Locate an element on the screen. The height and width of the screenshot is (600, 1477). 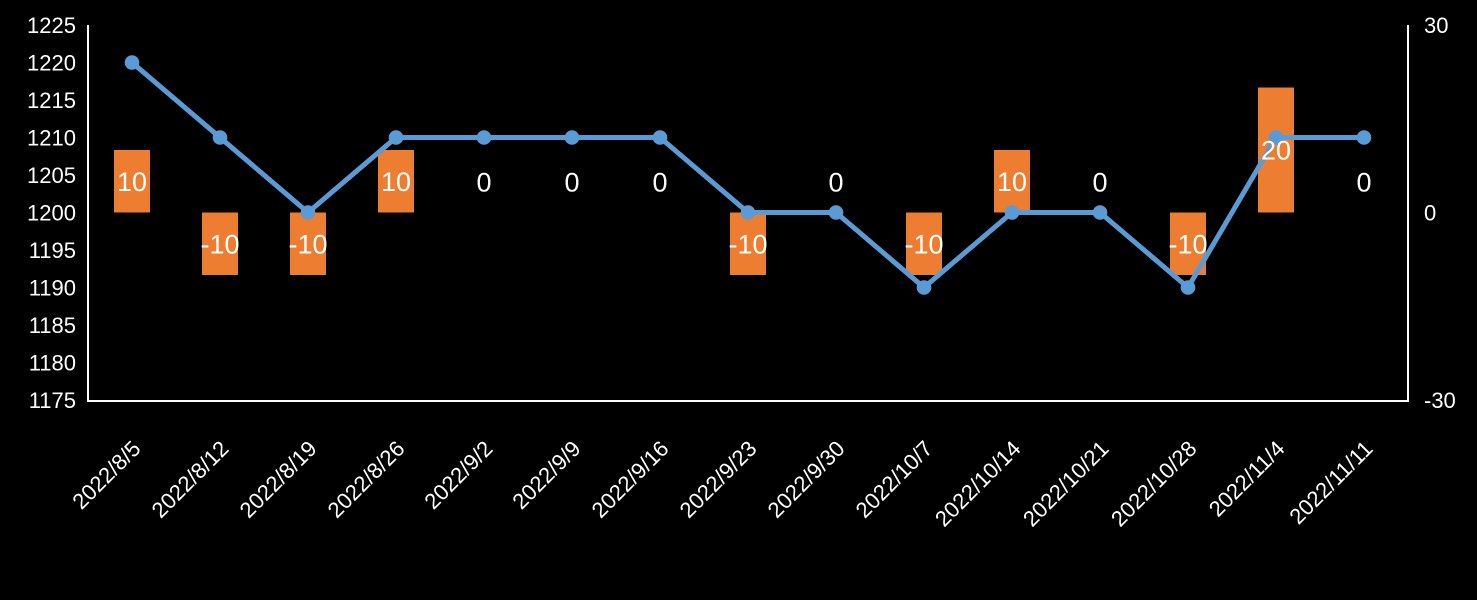
y-axis-left-label: 1195 is located at coordinates (52, 250).